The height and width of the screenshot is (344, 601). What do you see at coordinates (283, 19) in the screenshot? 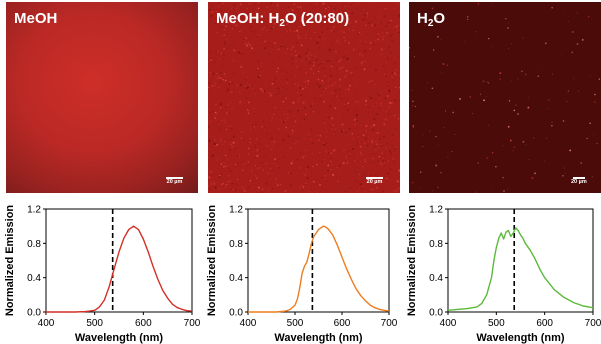
I see `panel-label-meoh-water: MeOH: H2O (20:80)` at bounding box center [283, 19].